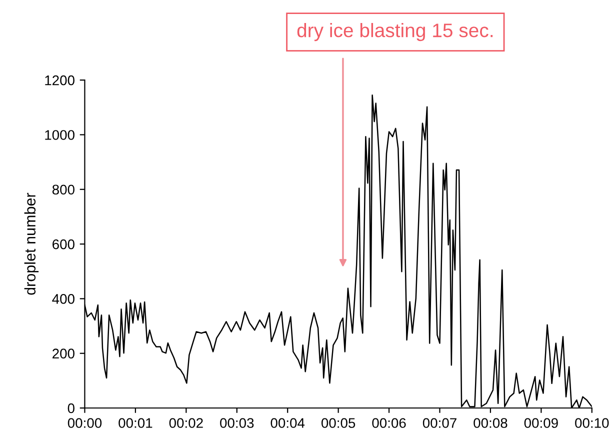  I want to click on x-tick-label: 00:07, so click(439, 423).